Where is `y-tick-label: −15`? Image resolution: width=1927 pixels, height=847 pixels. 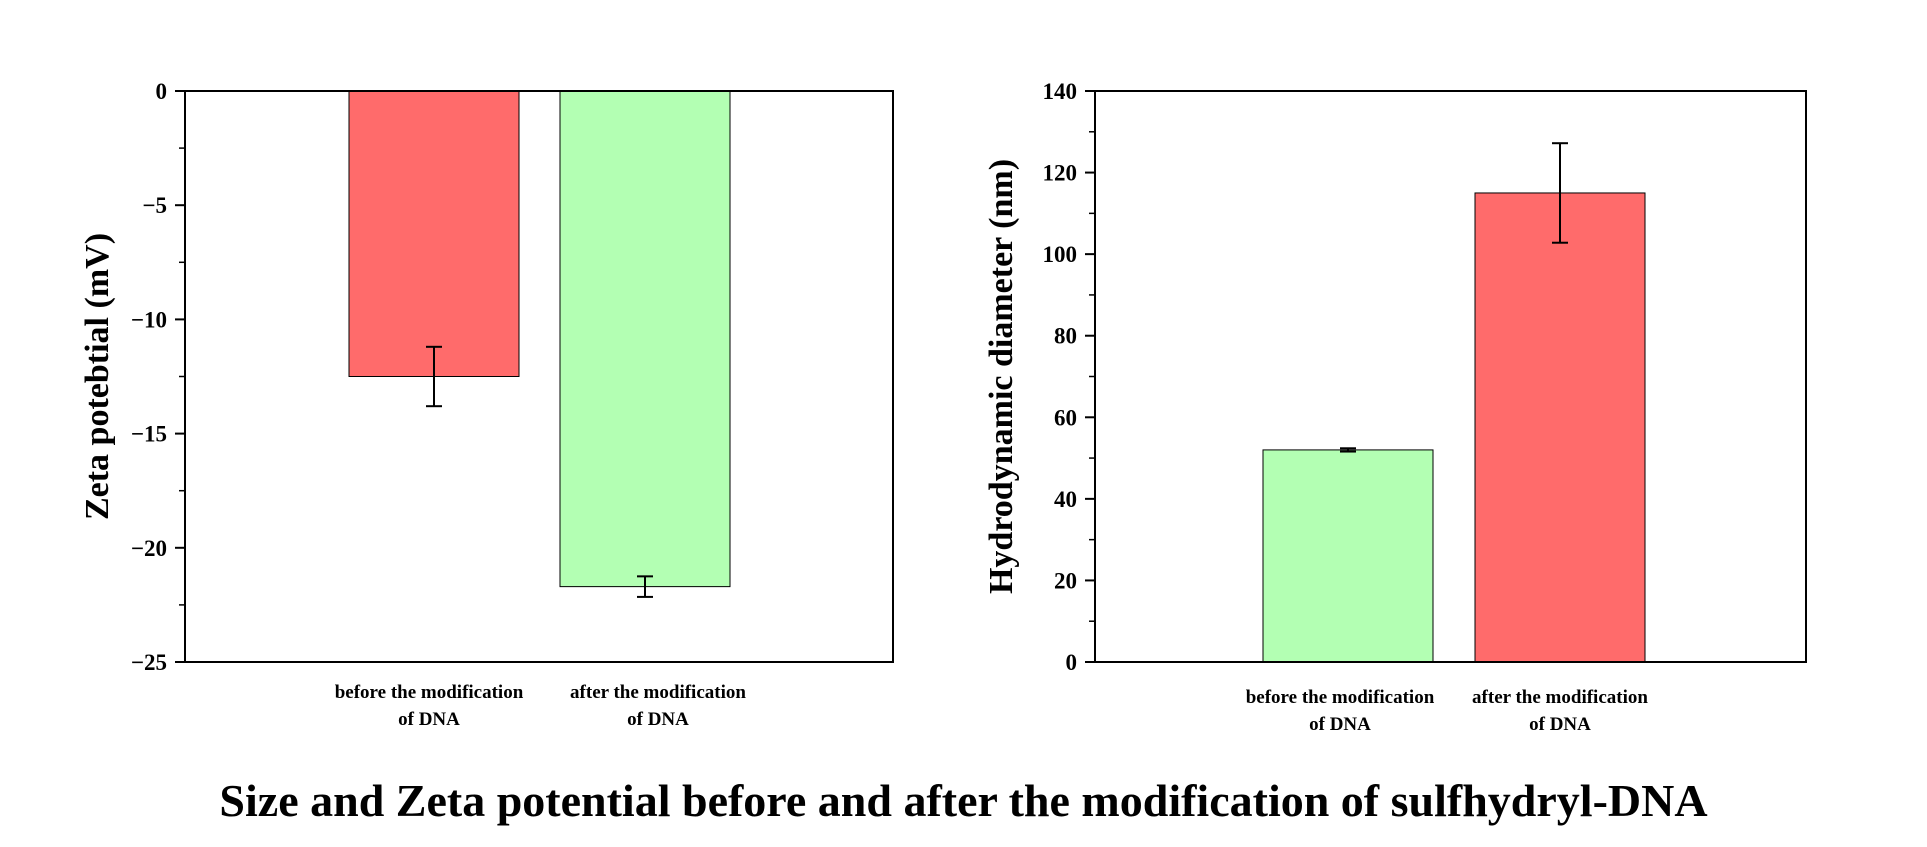
y-tick-label: −15 is located at coordinates (149, 434).